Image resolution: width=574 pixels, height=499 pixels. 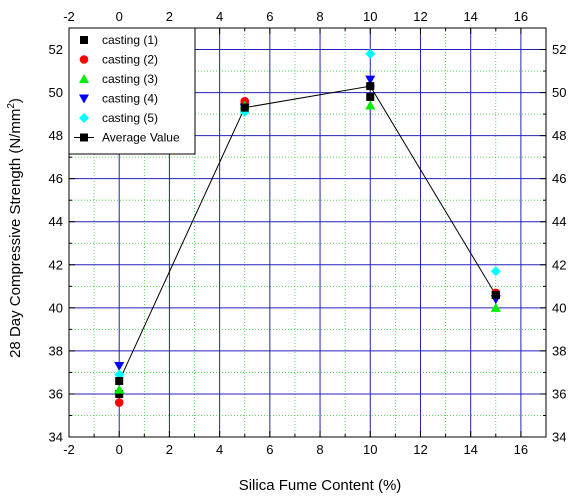 What do you see at coordinates (319, 16) in the screenshot?
I see `x-tick-label-top: 8` at bounding box center [319, 16].